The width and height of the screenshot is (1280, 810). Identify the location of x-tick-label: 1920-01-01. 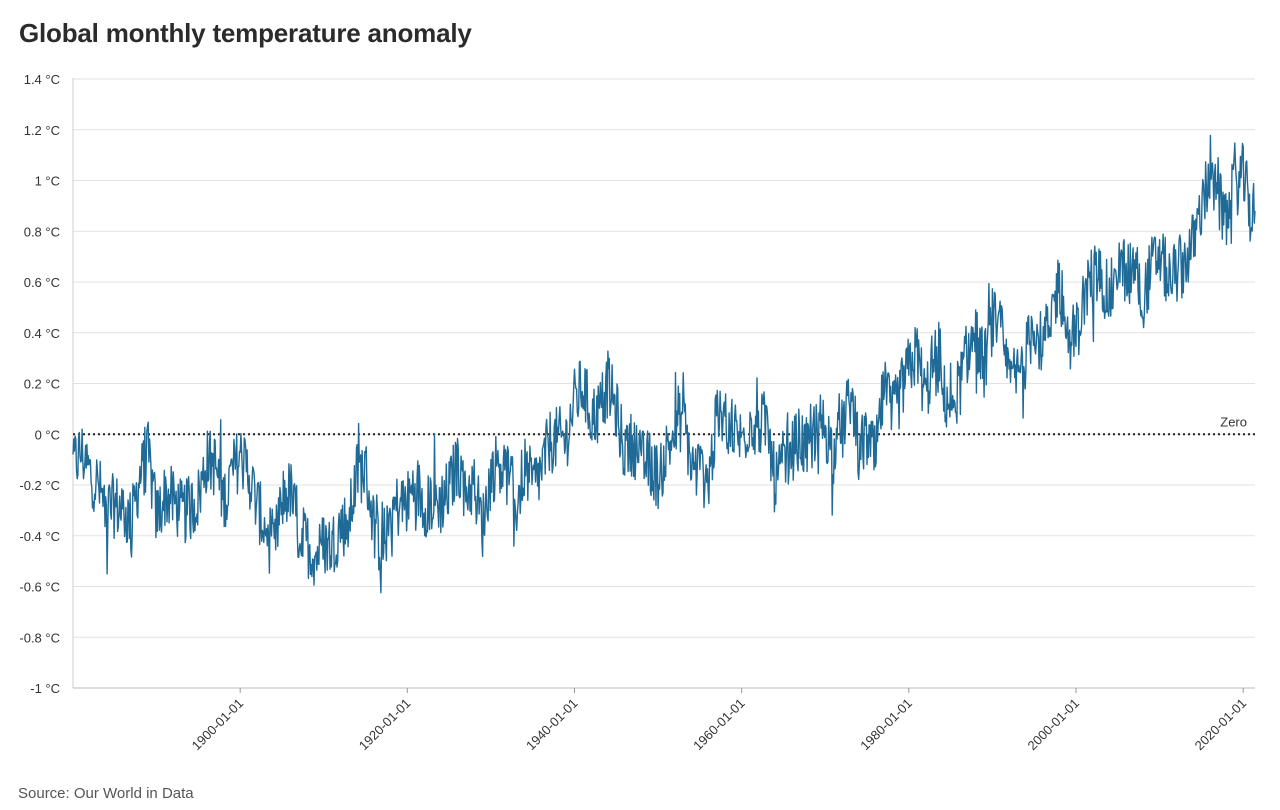
(385, 725).